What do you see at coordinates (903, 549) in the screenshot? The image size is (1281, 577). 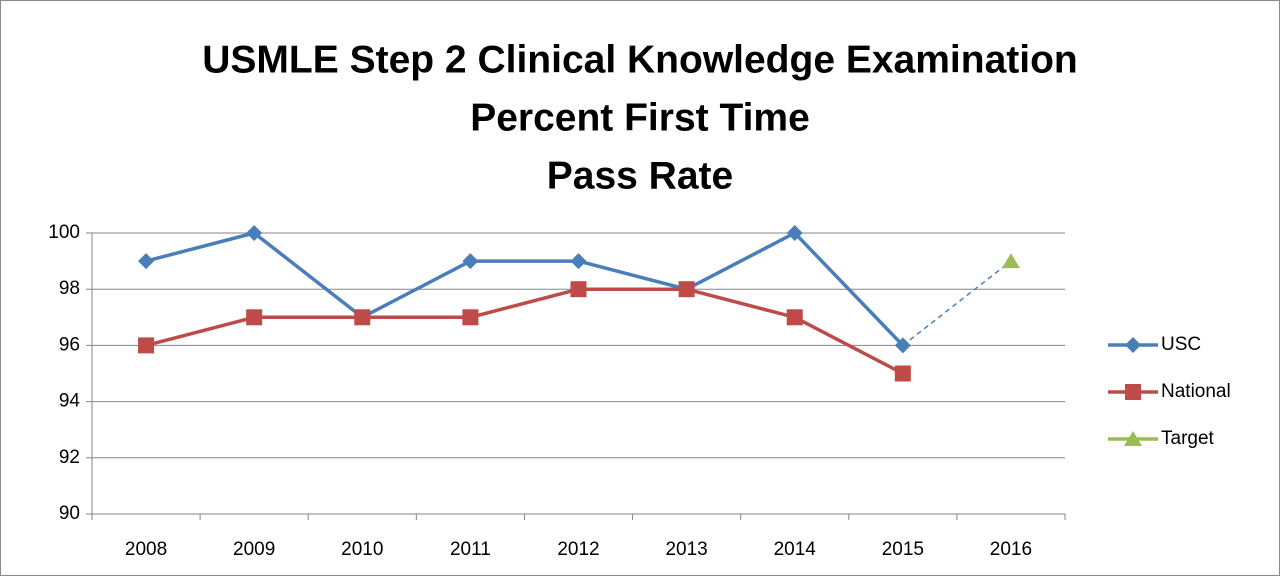 I see `x-tick-label: 2015` at bounding box center [903, 549].